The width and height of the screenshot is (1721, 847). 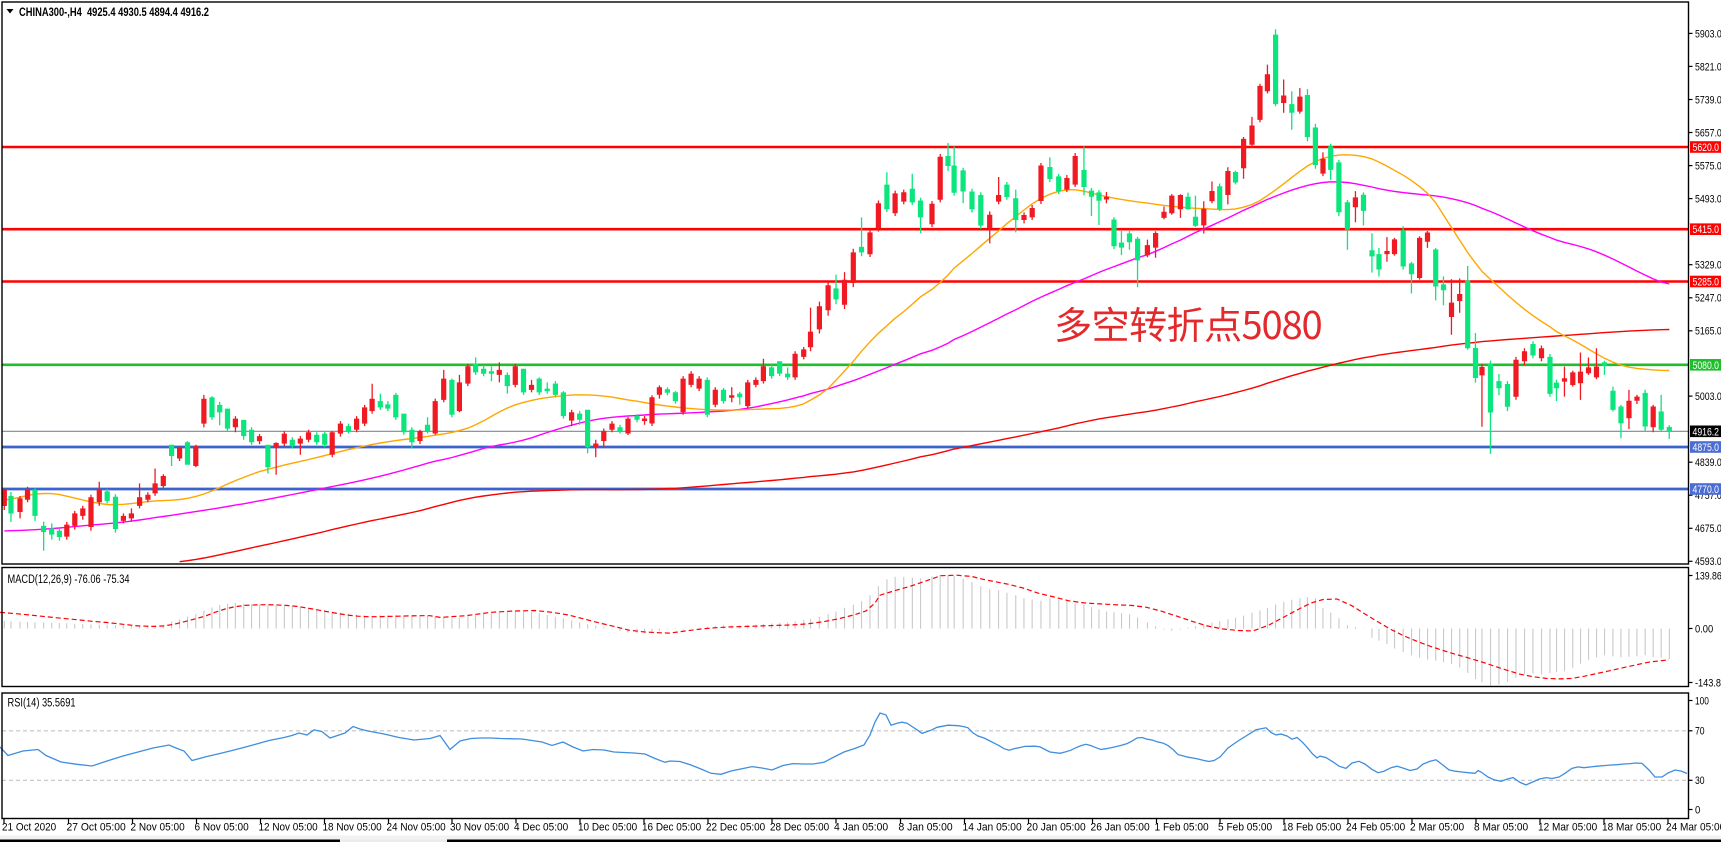 I want to click on svg-text: 27 Oct 05:00, so click(x=96, y=828).